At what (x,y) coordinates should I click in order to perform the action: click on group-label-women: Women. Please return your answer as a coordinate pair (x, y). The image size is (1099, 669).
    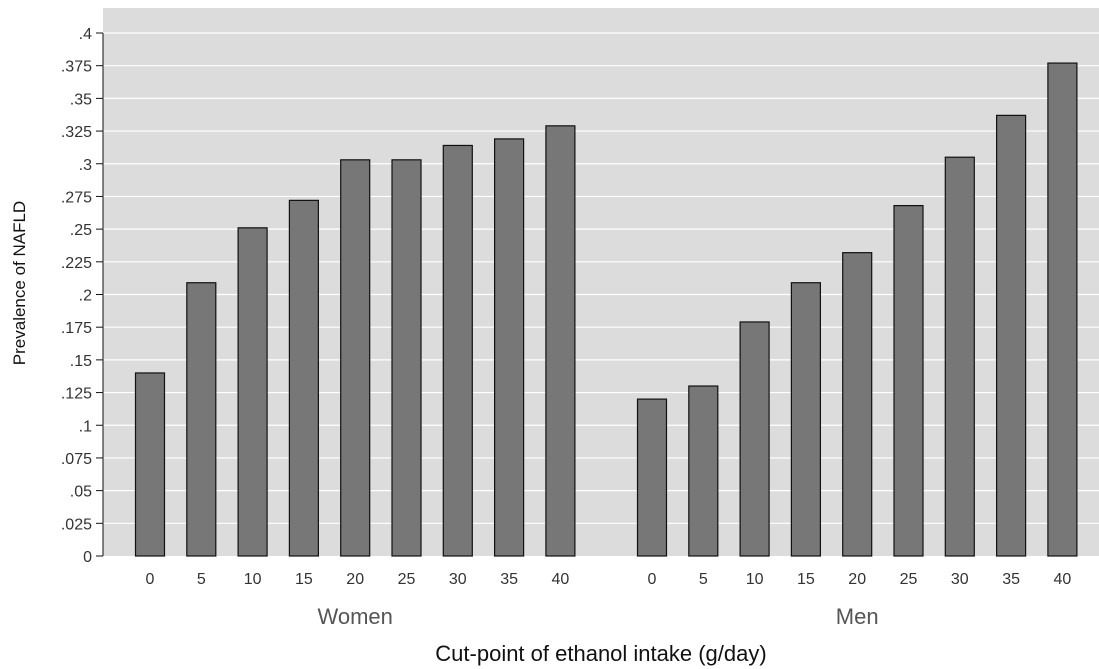
    Looking at the image, I should click on (354, 616).